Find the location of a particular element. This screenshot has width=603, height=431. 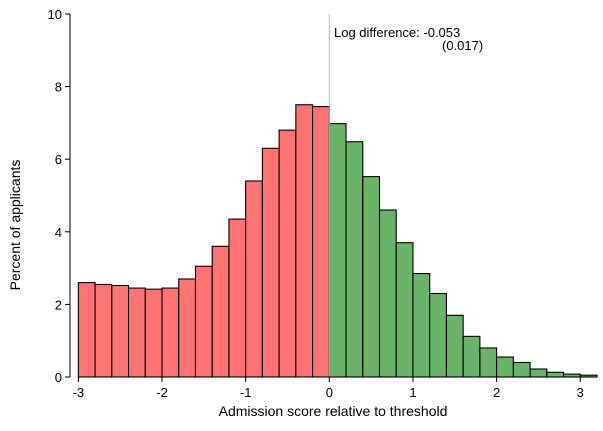

y-tick-label-0: 0 is located at coordinates (58, 377).